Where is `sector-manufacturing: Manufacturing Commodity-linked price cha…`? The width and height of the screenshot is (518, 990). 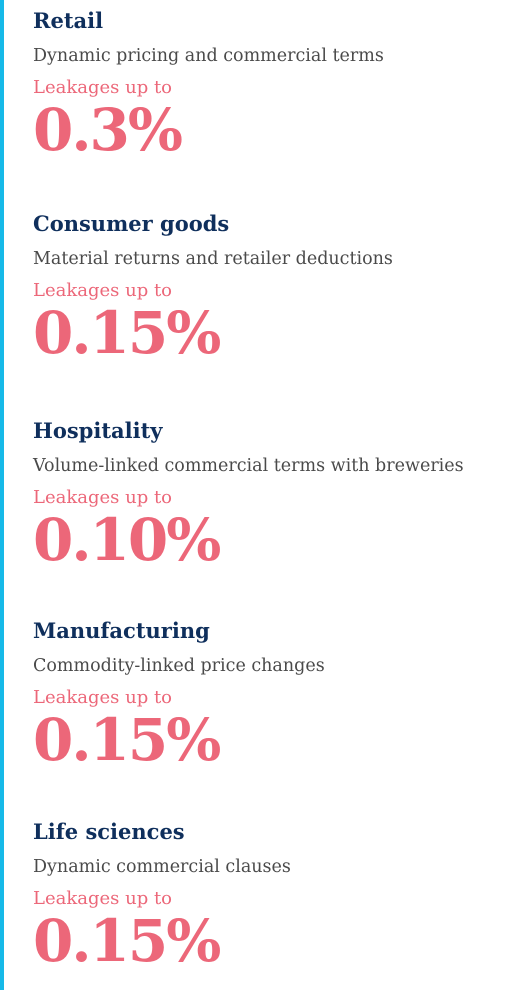 sector-manufacturing: Manufacturing Commodity-linked price cha… is located at coordinates (273, 694).